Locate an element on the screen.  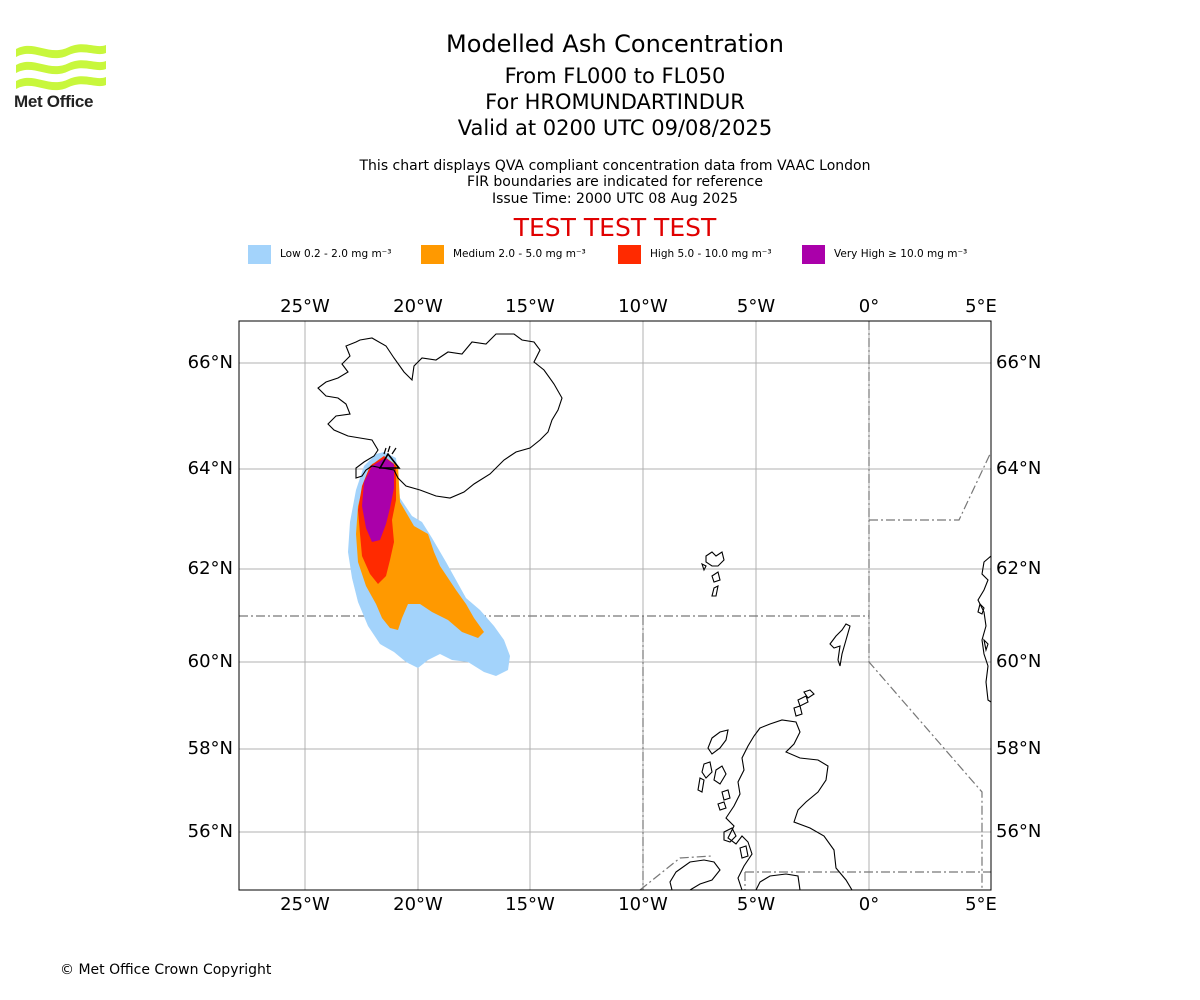
bottom-lon-label: 5°W is located at coordinates (756, 904).